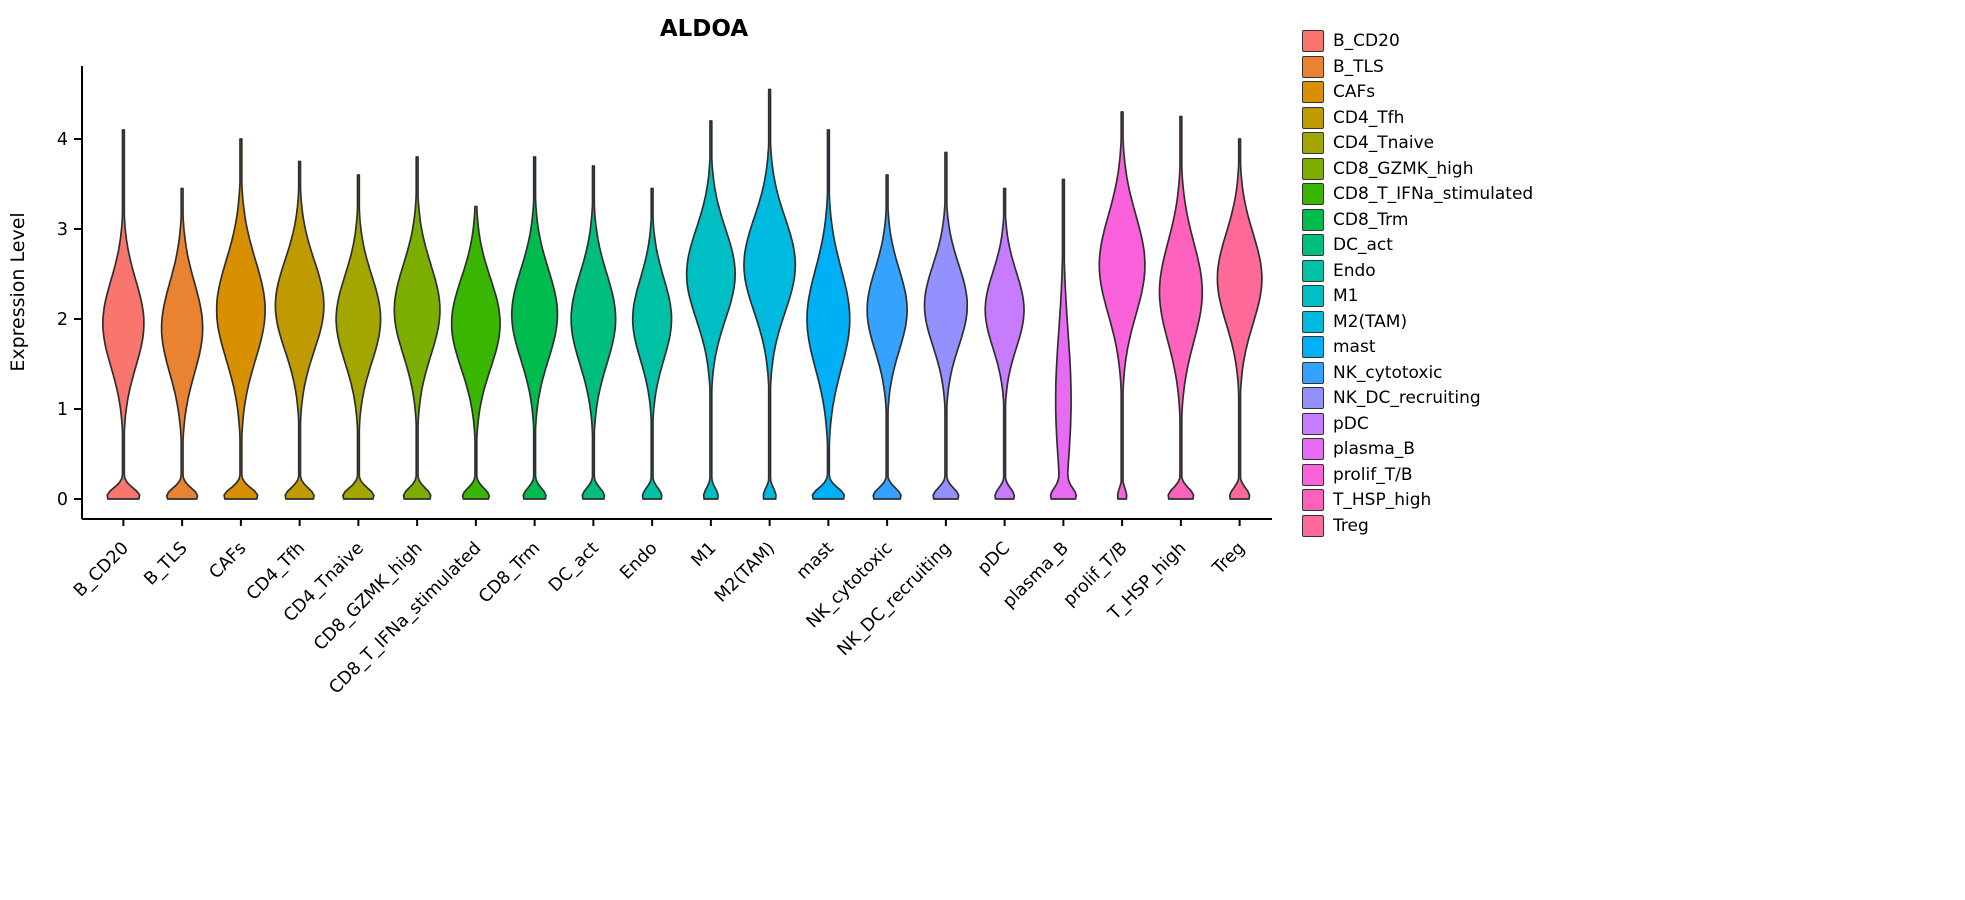 The image size is (1965, 900). Describe the element at coordinates (166, 563) in the screenshot. I see `x-tick-label: B_TLS` at that location.